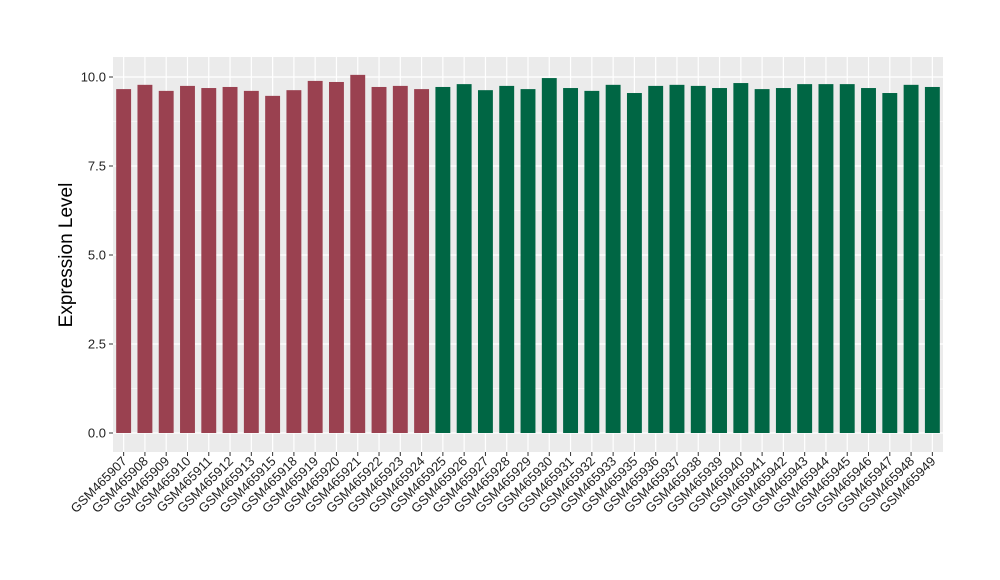 This screenshot has width=1000, height=580. Describe the element at coordinates (97, 344) in the screenshot. I see `y-tick-label: 2.5` at that location.